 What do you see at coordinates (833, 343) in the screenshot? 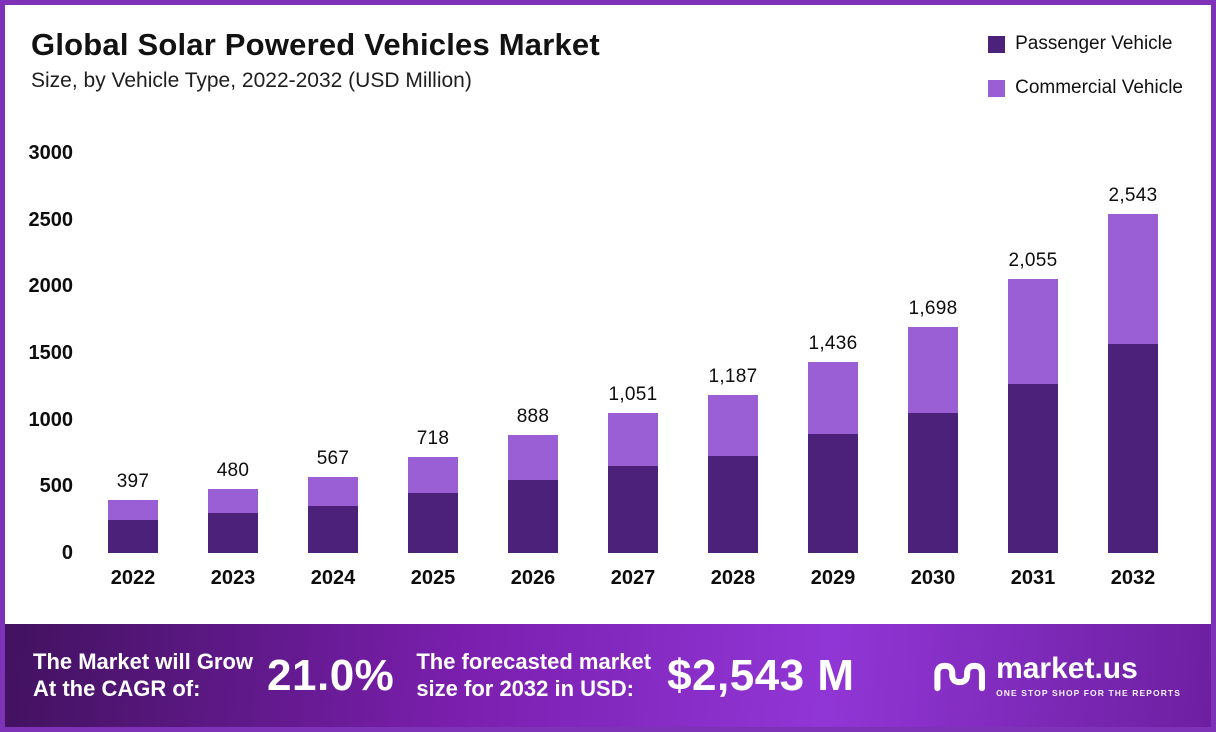
I see `bar-total-label: 1,436` at bounding box center [833, 343].